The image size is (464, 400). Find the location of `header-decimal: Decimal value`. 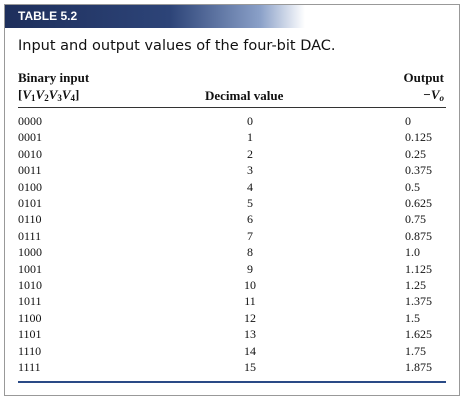

header-decimal: Decimal value is located at coordinates (244, 95).